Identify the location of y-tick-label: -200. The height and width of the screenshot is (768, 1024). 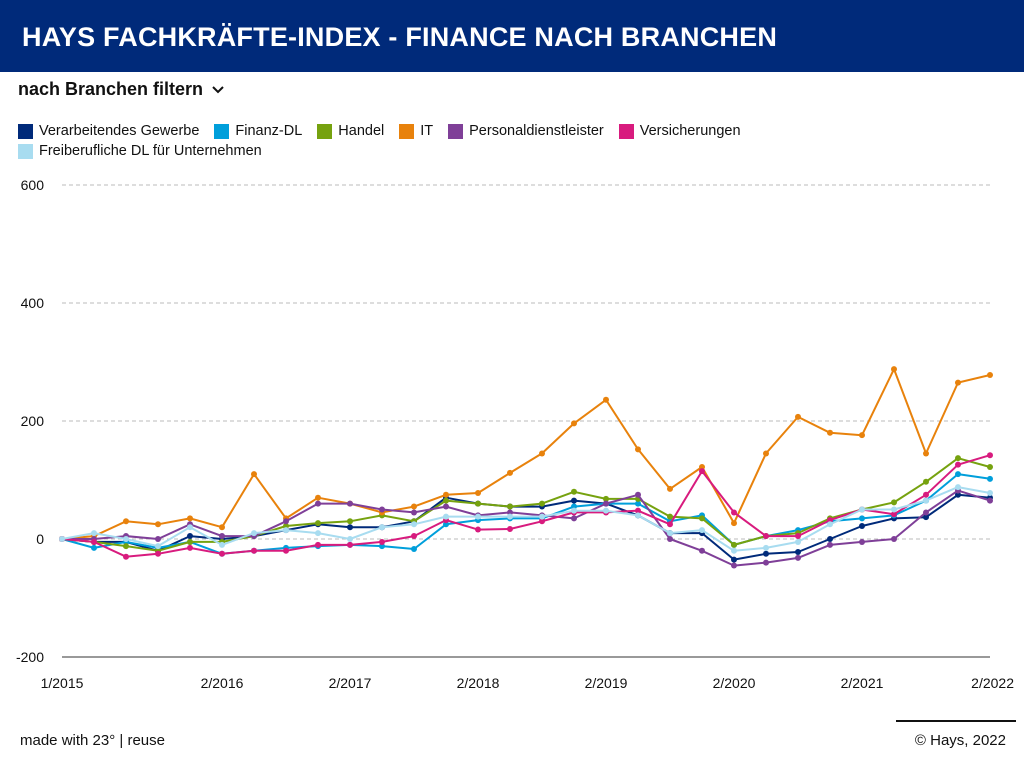
(30, 657).